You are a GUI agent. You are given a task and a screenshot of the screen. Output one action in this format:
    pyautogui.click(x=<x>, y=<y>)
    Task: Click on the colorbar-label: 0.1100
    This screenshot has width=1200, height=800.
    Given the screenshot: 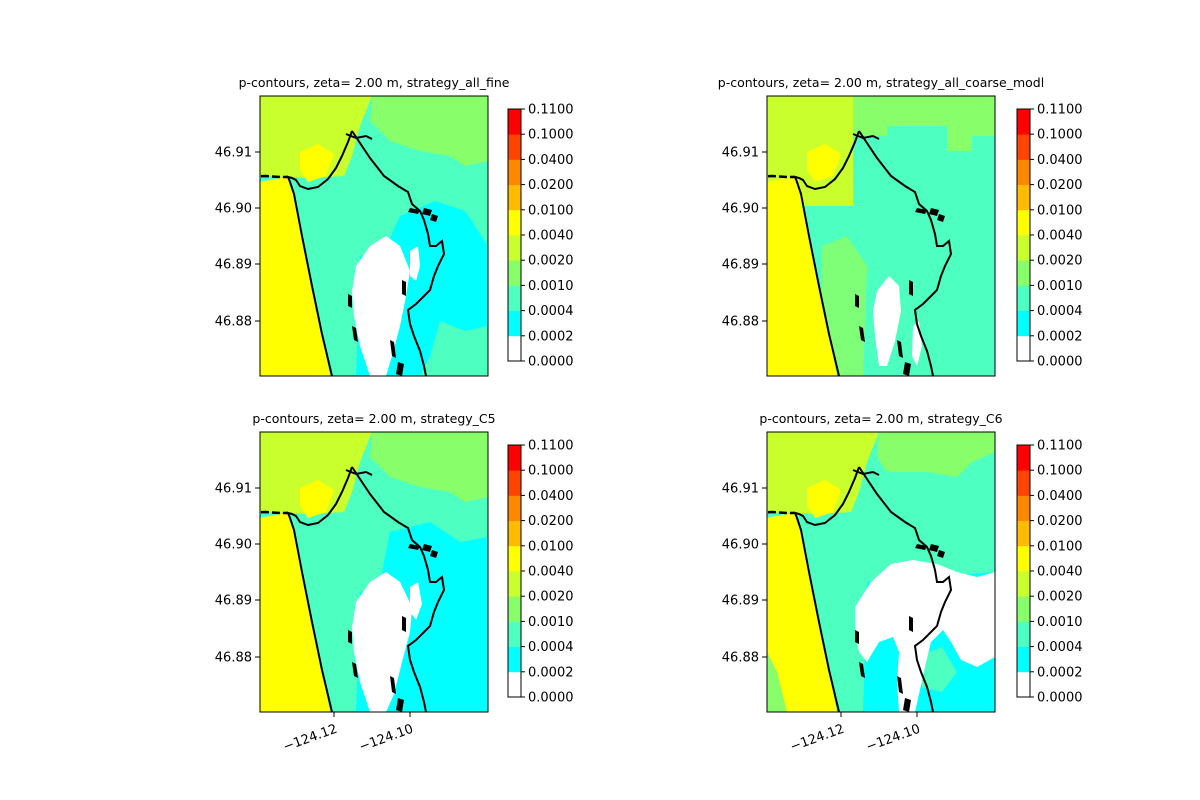 What is the action you would take?
    pyautogui.click(x=551, y=446)
    